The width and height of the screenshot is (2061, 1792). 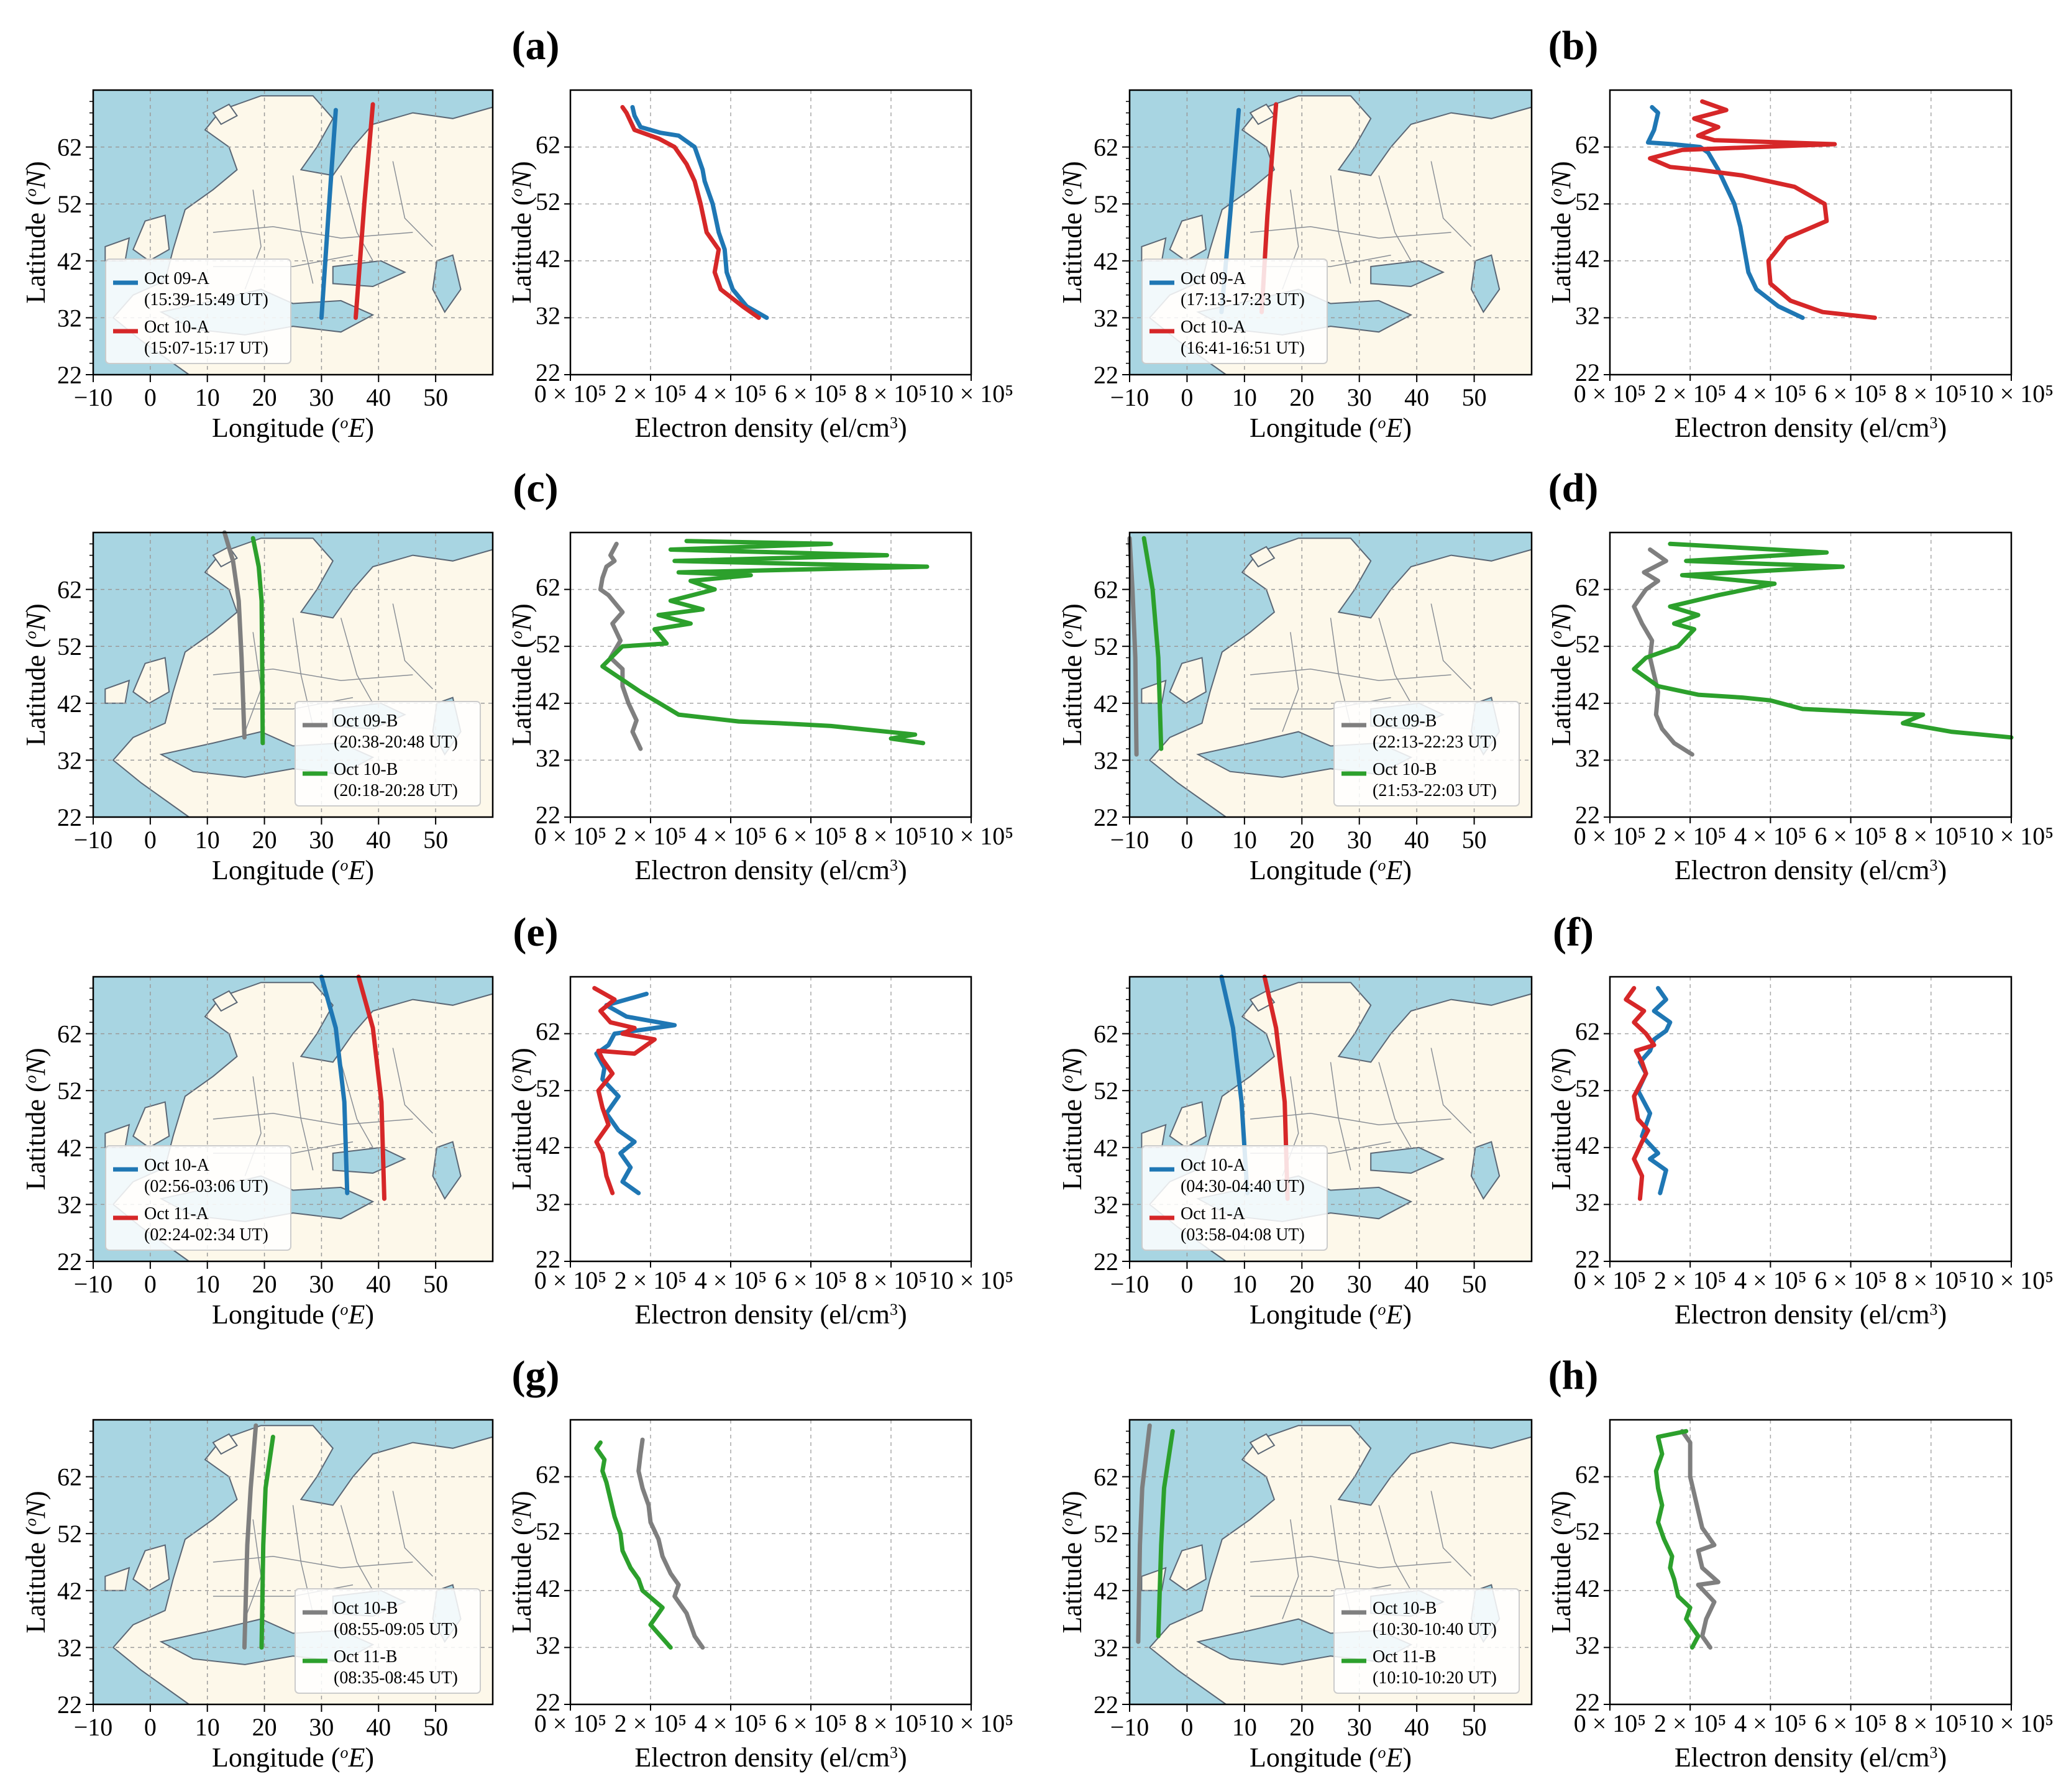 What do you see at coordinates (1640, 1093) in the screenshot?
I see `density-profile-red` at bounding box center [1640, 1093].